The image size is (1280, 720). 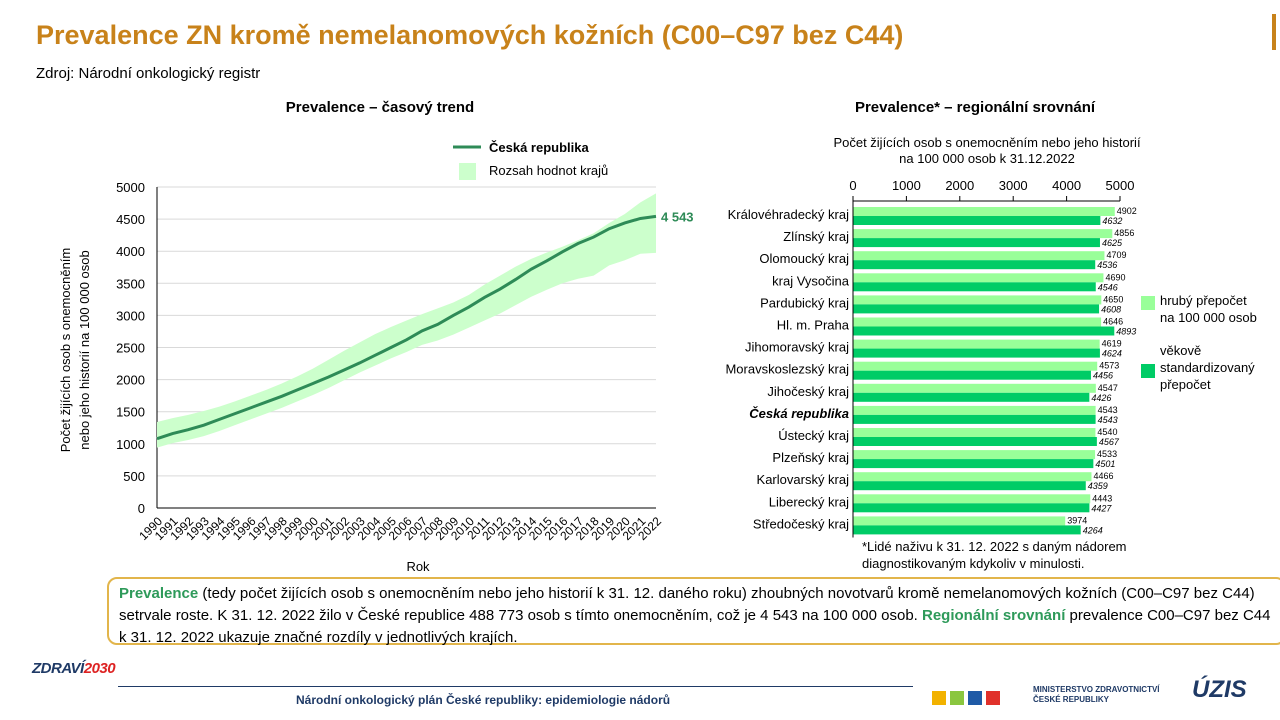 I want to click on legend-std-label-1: věkově, so click(x=1180, y=350).